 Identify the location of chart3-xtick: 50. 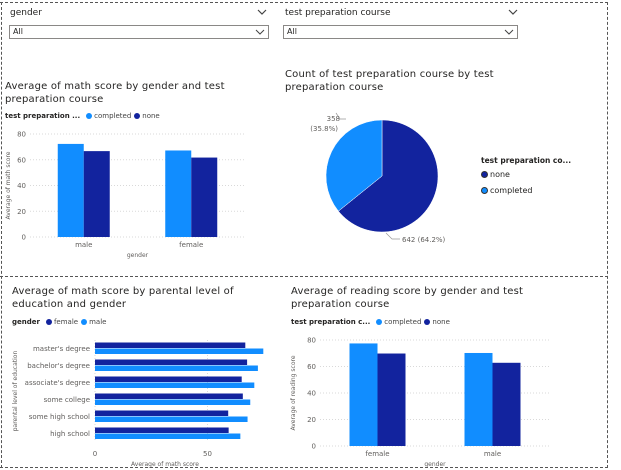
(207, 454).